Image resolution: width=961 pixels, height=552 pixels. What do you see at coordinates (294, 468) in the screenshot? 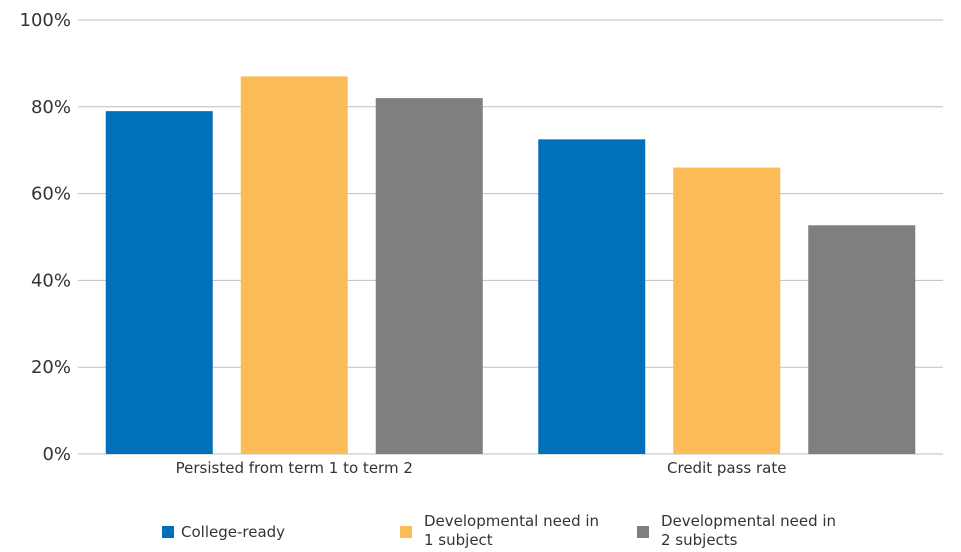
I see `x-category-label: Persisted from term 1 to term 2` at bounding box center [294, 468].